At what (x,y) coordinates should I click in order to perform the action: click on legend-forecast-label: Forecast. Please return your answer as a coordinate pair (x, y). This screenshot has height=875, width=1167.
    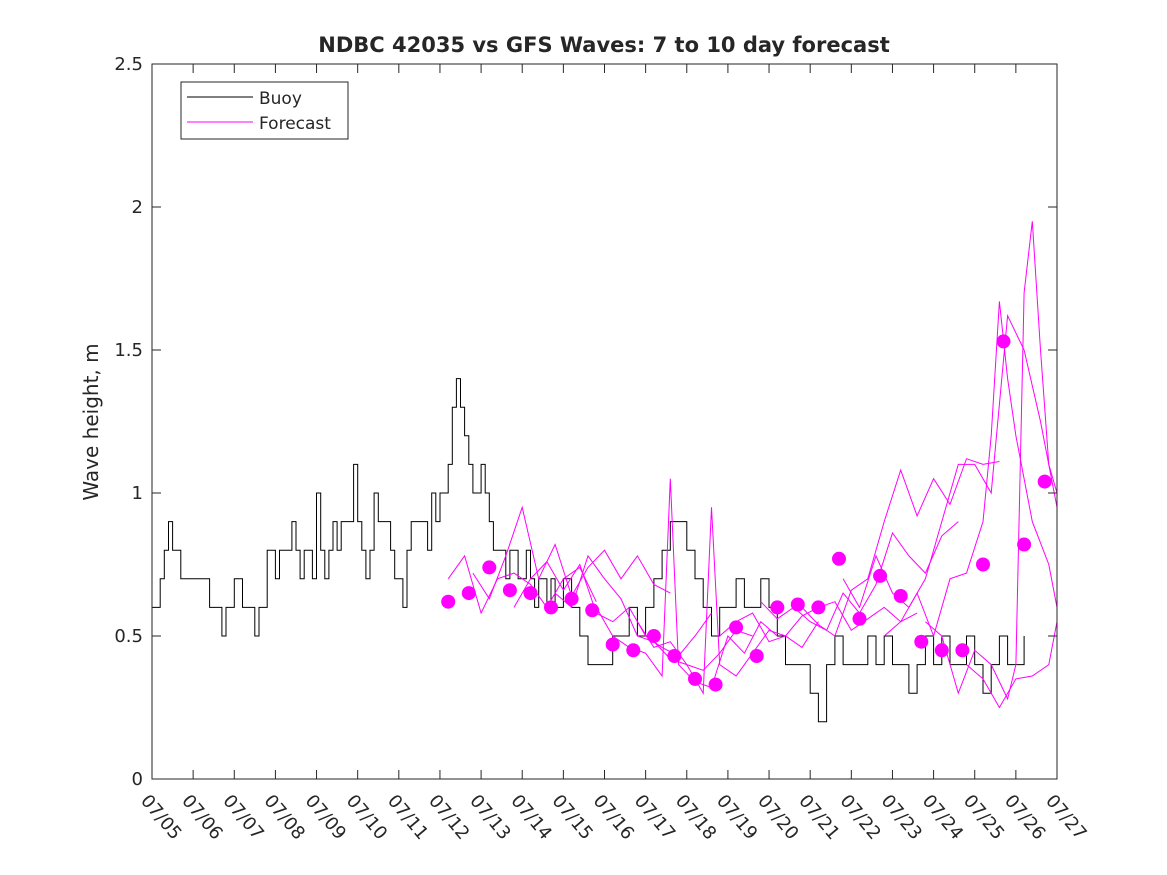
    Looking at the image, I should click on (295, 124).